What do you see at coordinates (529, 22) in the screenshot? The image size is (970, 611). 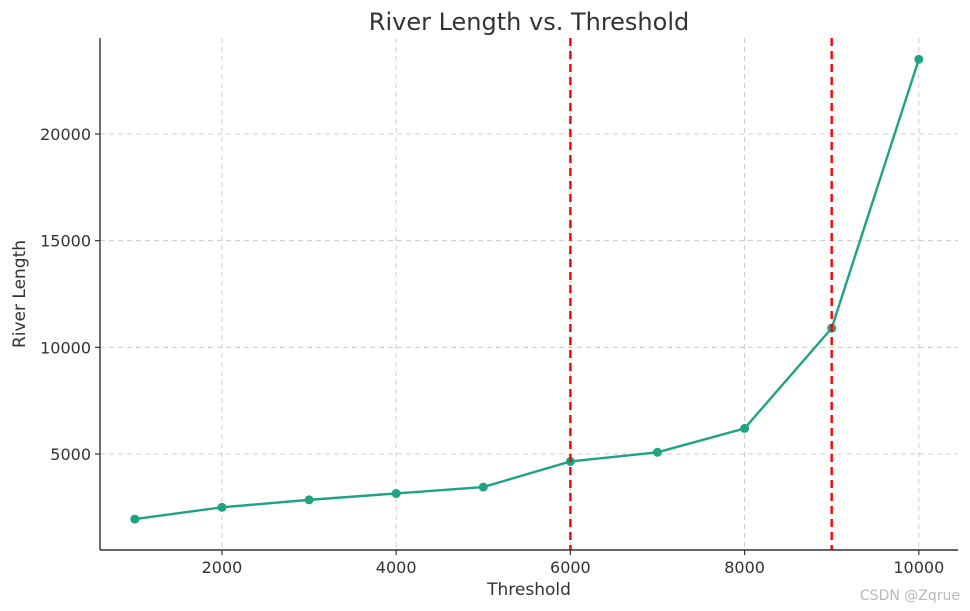 I see `chart-title: River Length vs. Threshold` at bounding box center [529, 22].